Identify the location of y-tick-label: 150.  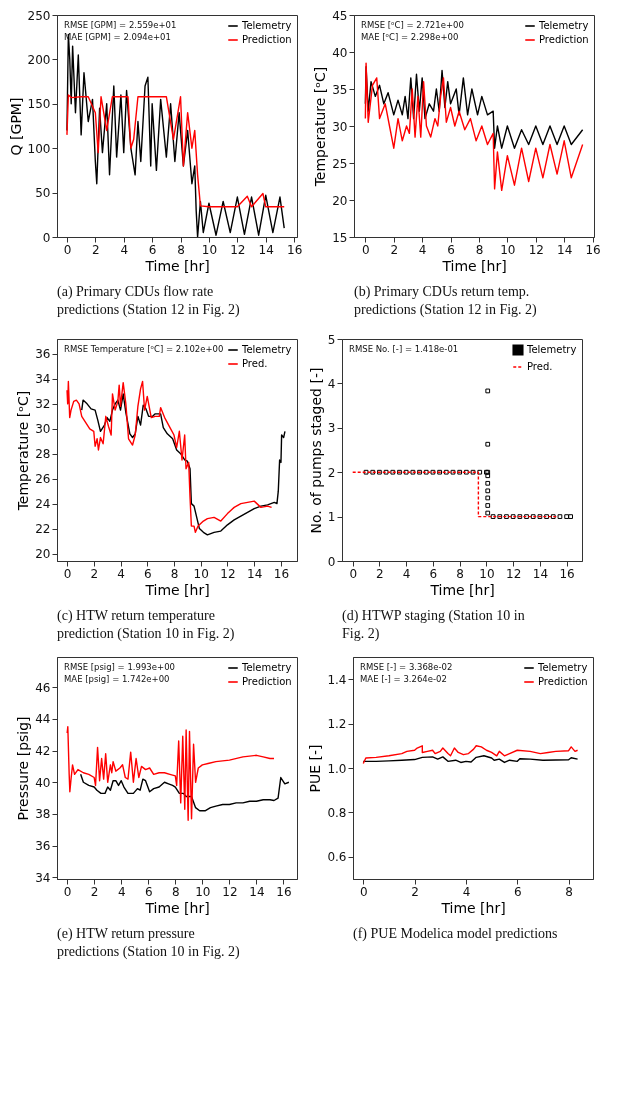
(39, 104).